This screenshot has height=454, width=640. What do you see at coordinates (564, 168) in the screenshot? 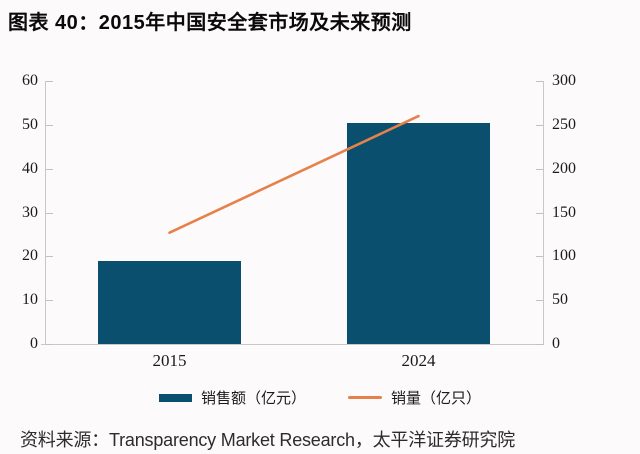
I see `y-axis-right-tick-label: 200` at bounding box center [564, 168].